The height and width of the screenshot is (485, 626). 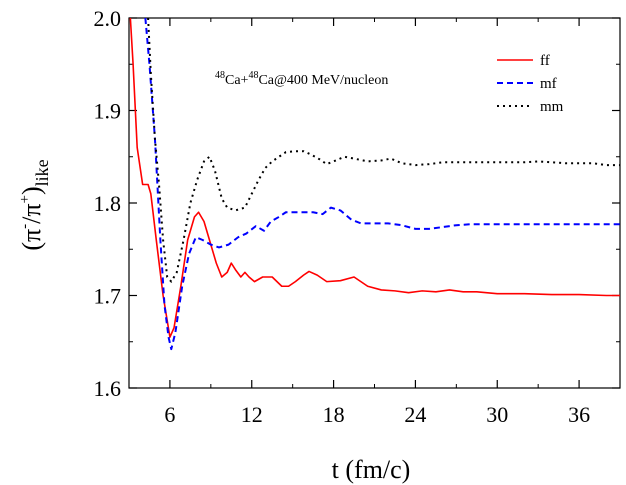 What do you see at coordinates (108, 388) in the screenshot?
I see `y-tick-label: 1.6` at bounding box center [108, 388].